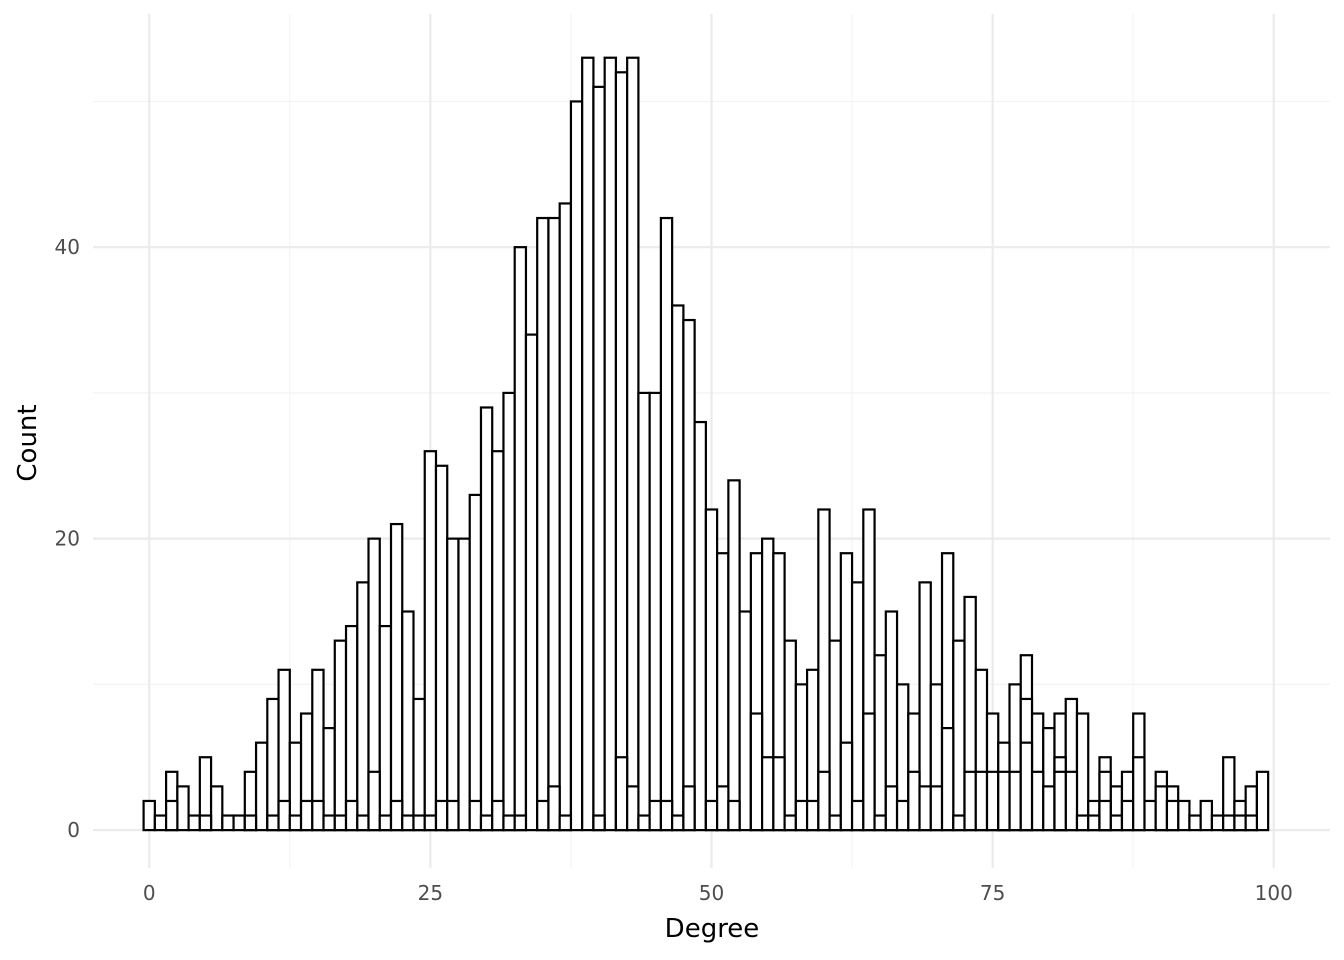  I want to click on x-tick-label: 0, so click(149, 893).